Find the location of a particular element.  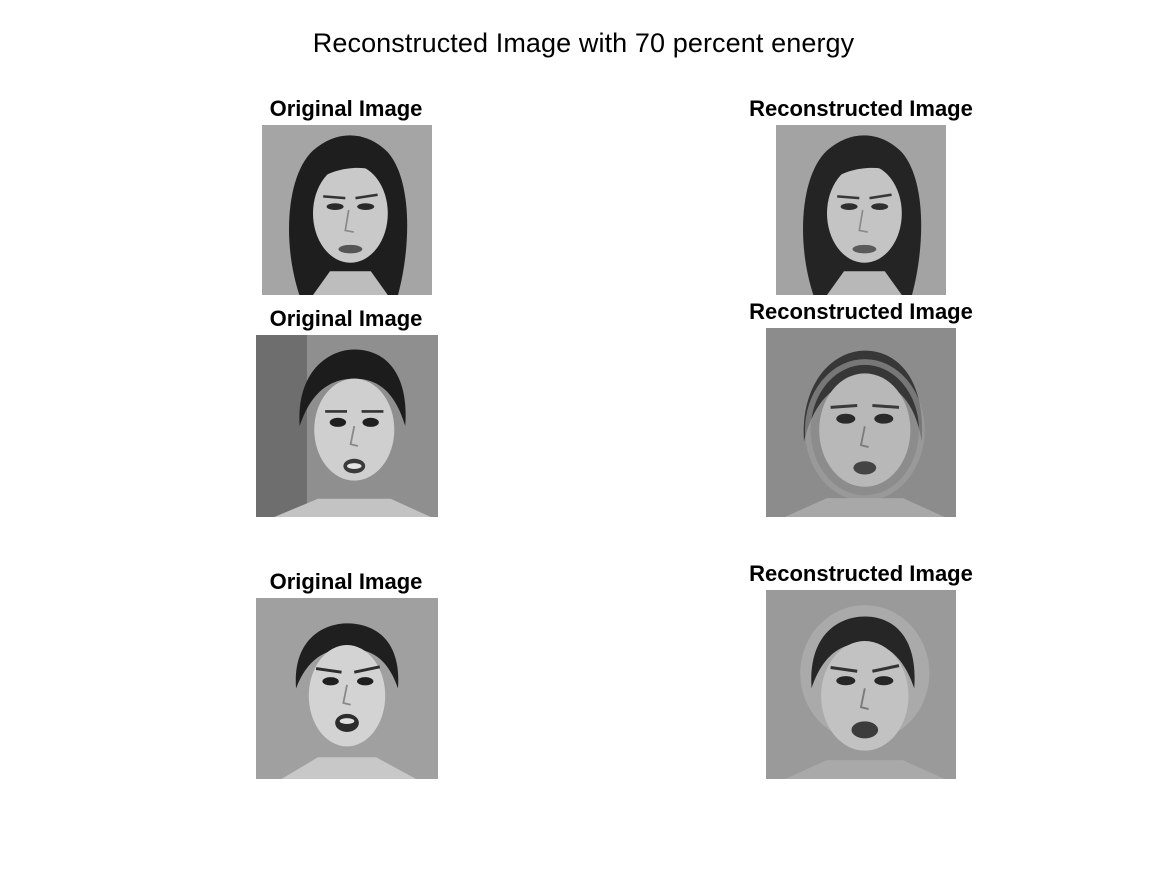

panel-title-original-1: Original Image is located at coordinates (346, 108).